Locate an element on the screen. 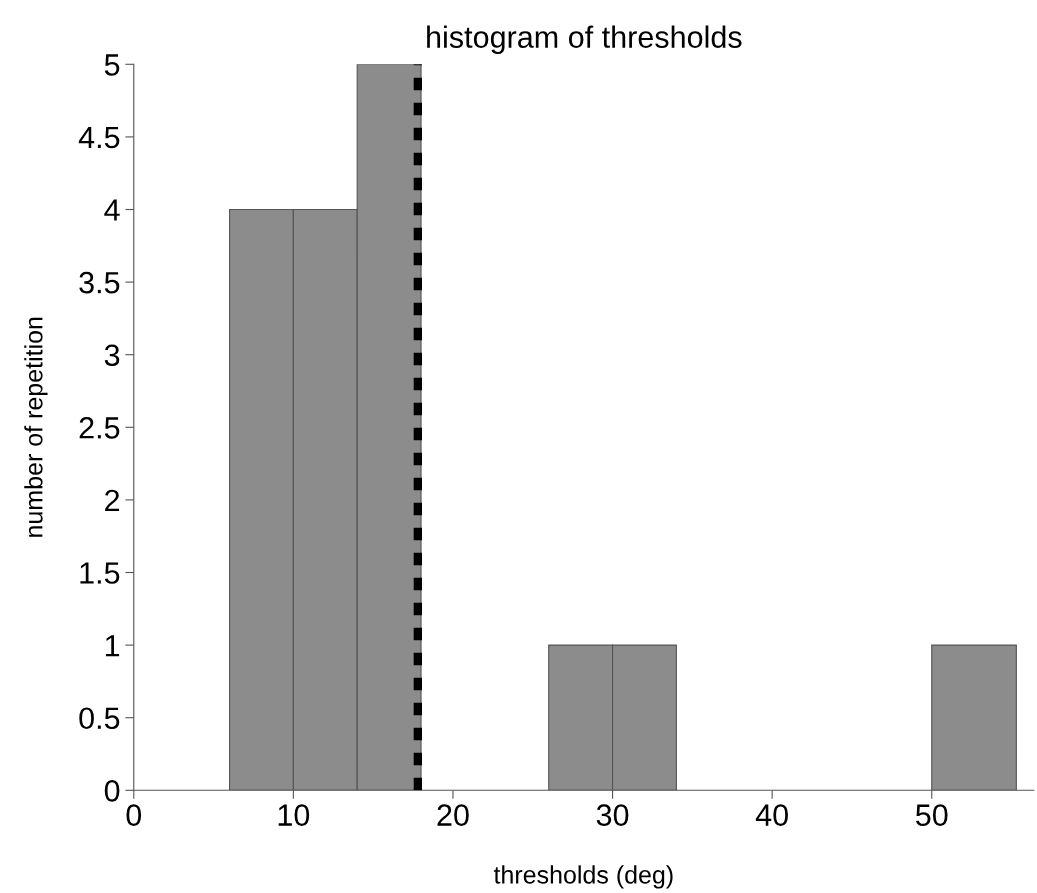 The width and height of the screenshot is (1037, 893). y-tick-label: 1 is located at coordinates (112, 646).